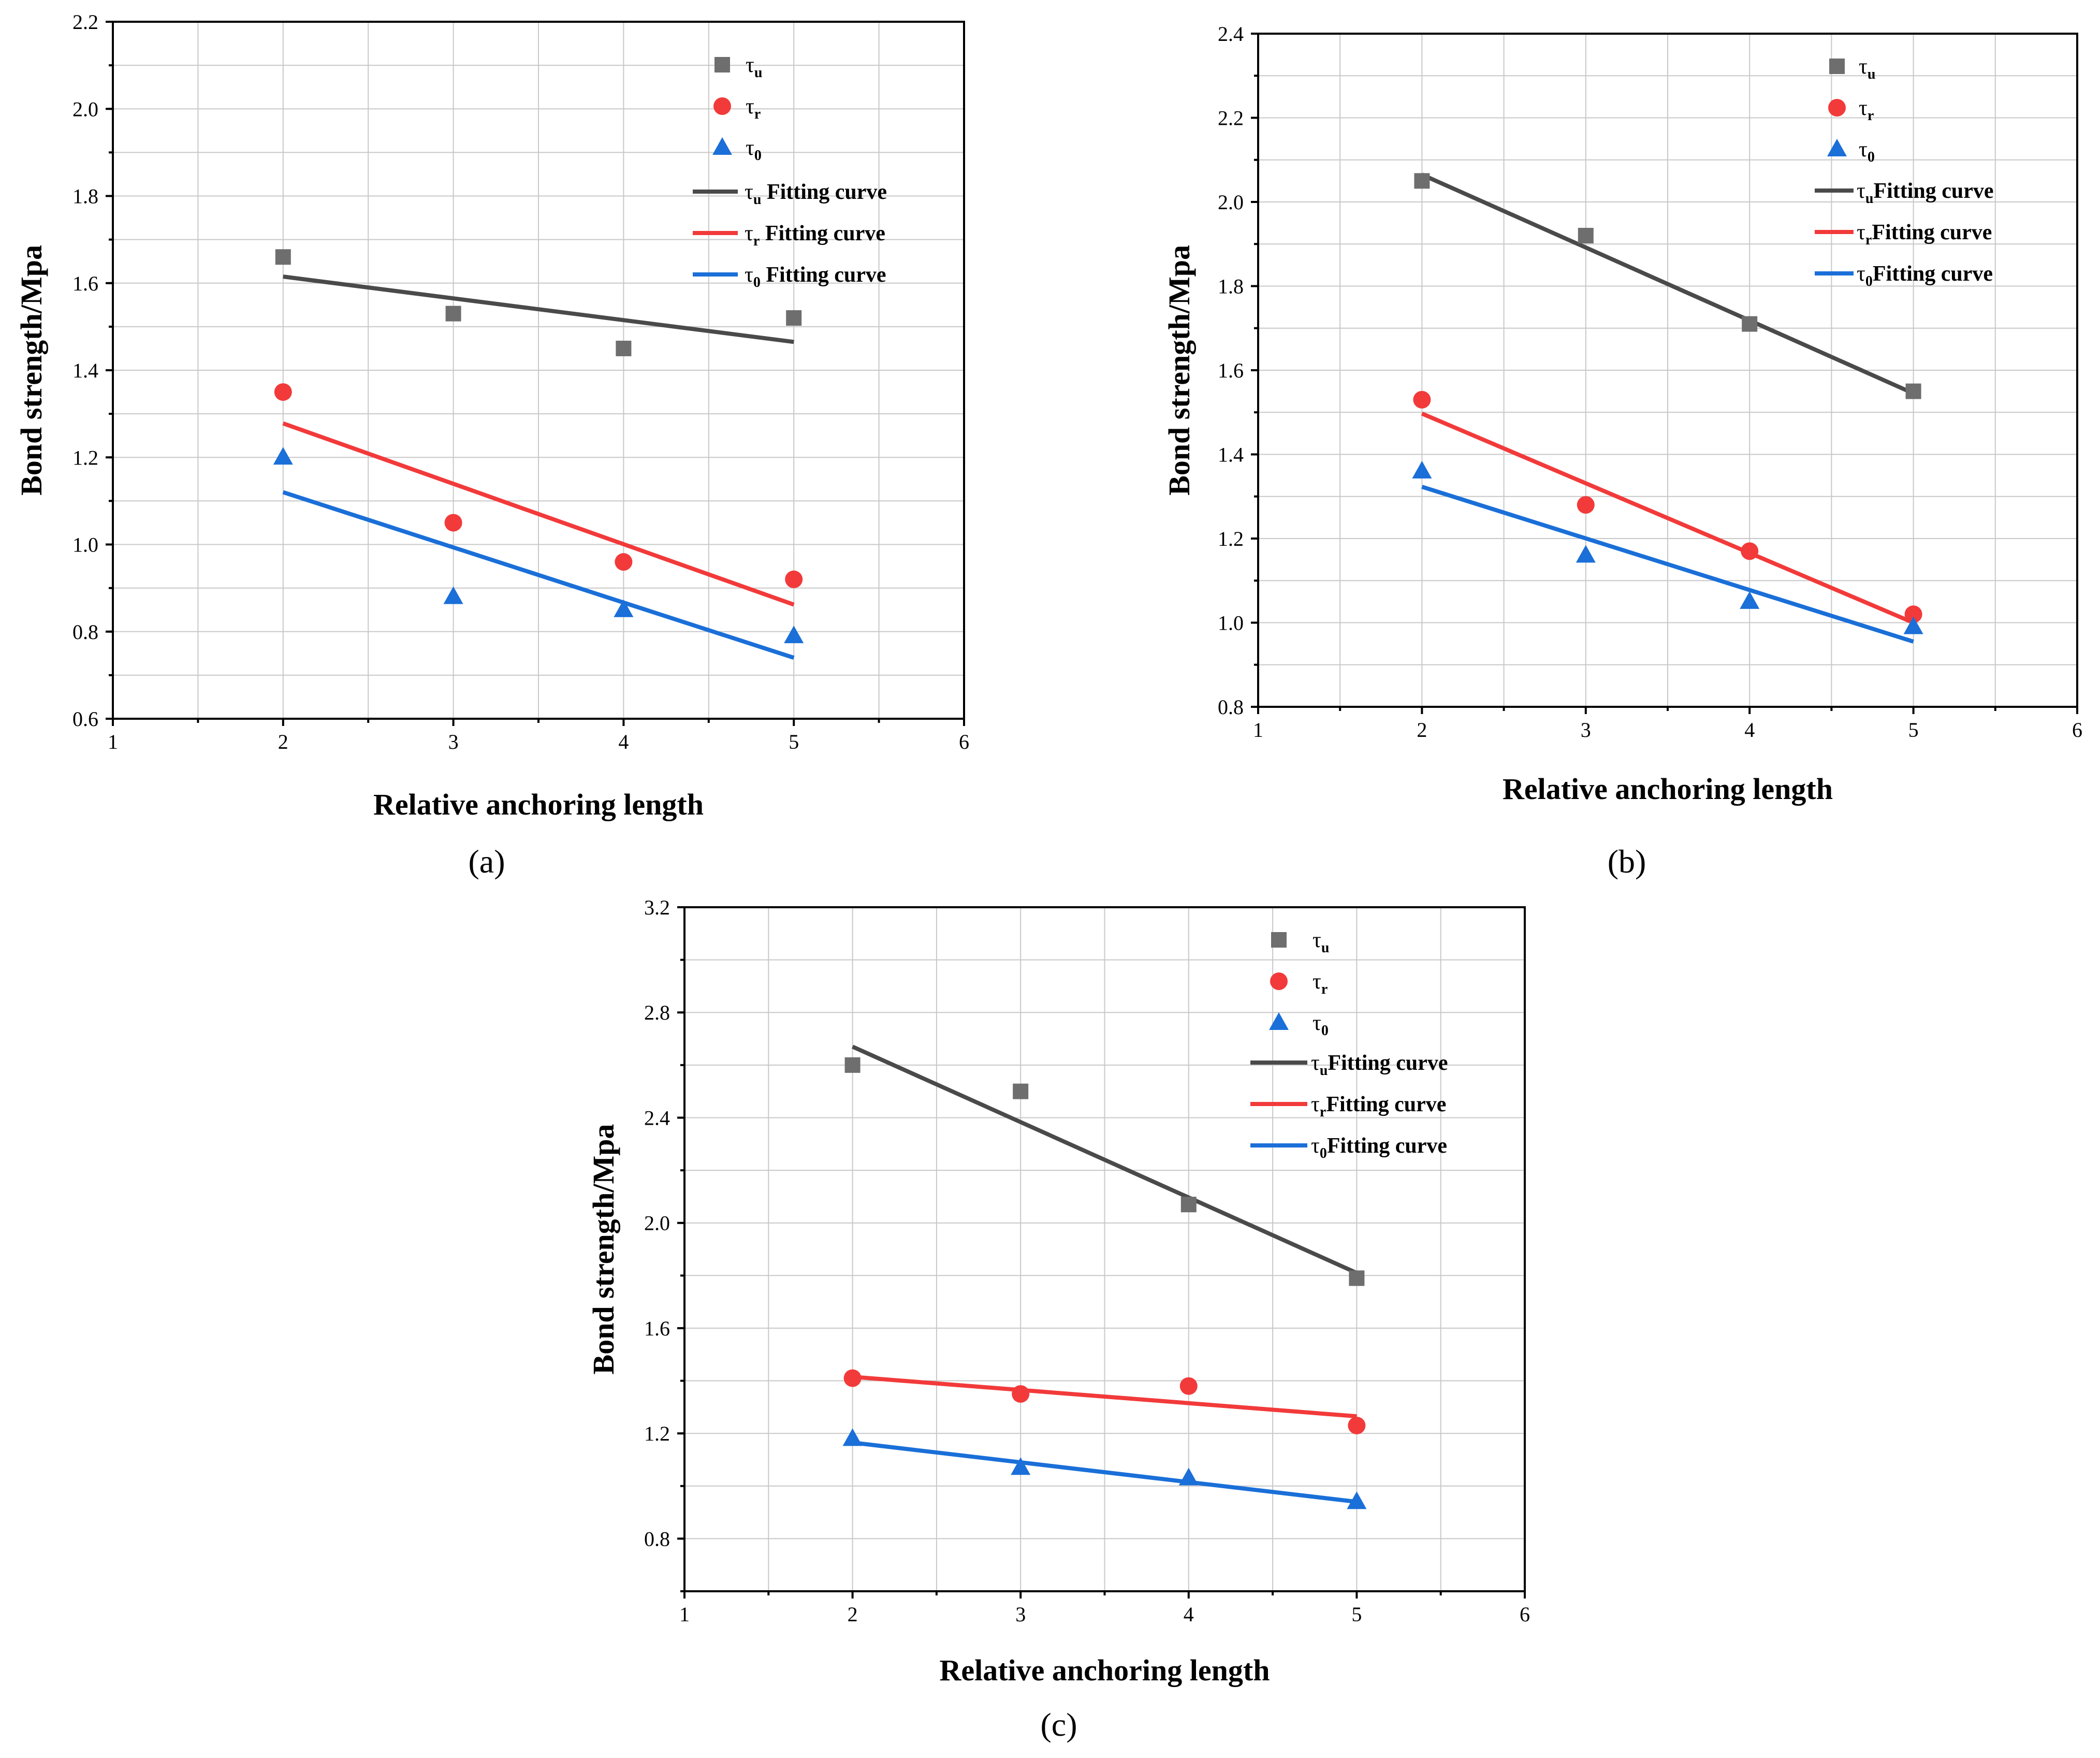 The height and width of the screenshot is (1758, 2100). What do you see at coordinates (815, 277) in the screenshot?
I see `legend-fit-label-tau-0: τ0 Fitting curve` at bounding box center [815, 277].